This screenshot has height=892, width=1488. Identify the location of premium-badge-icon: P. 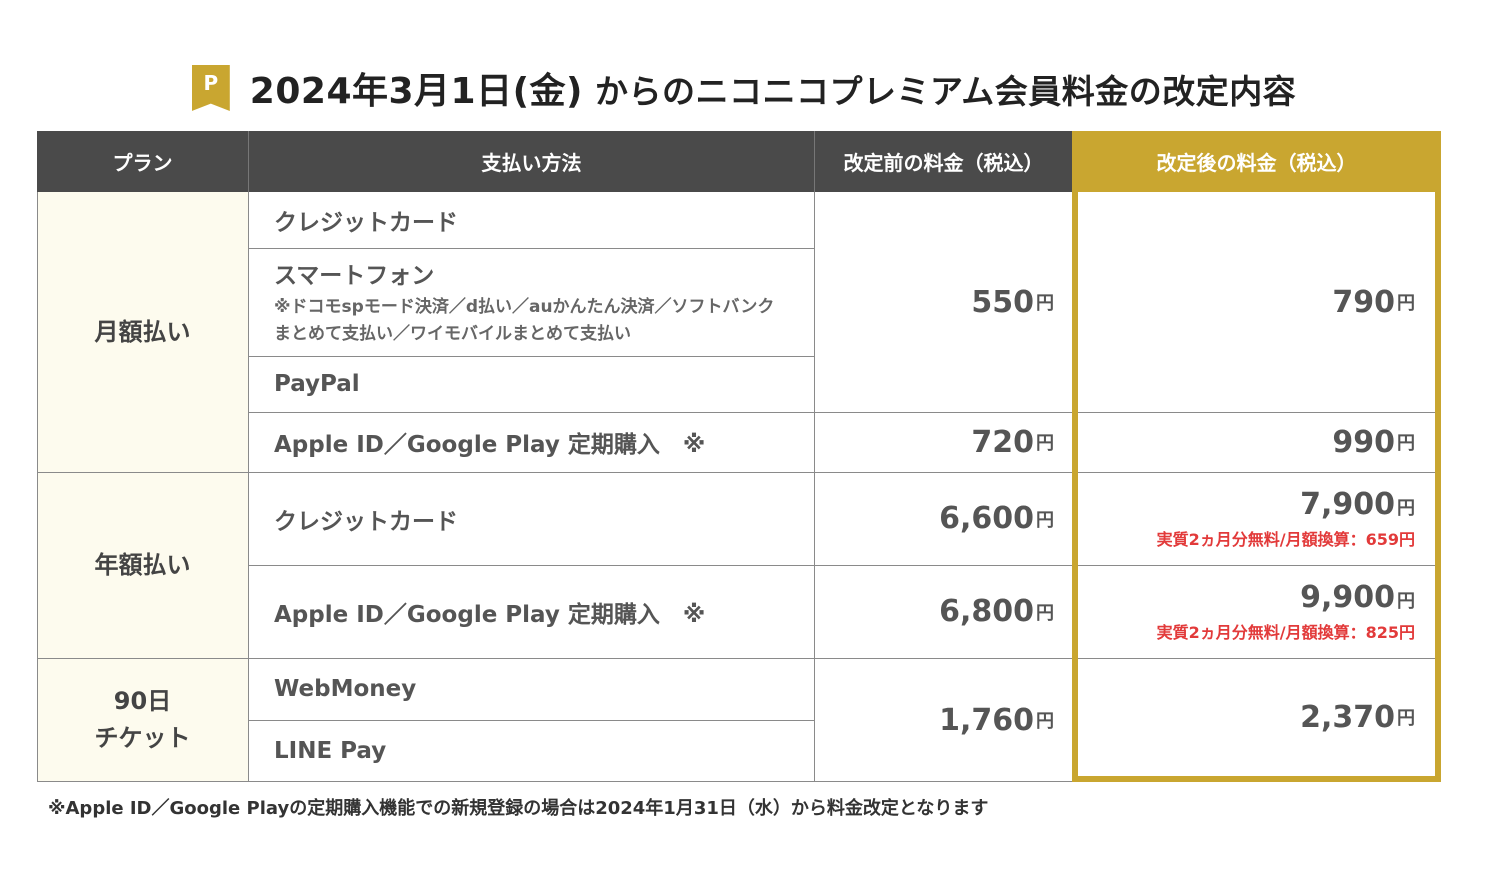
(210, 88).